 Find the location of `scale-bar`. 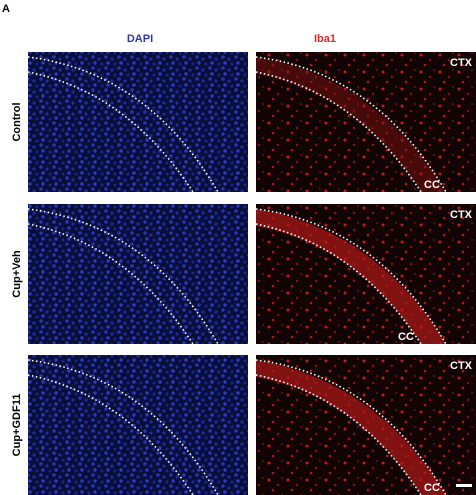

scale-bar is located at coordinates (464, 485).